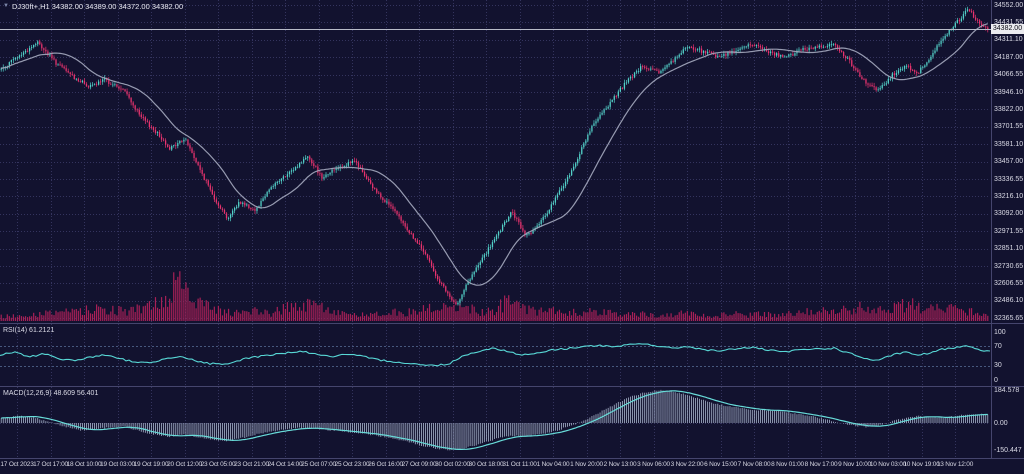  What do you see at coordinates (51, 393) in the screenshot?
I see `macd-indicator-label: MACD(12,26,9) 48.609 56.401` at bounding box center [51, 393].